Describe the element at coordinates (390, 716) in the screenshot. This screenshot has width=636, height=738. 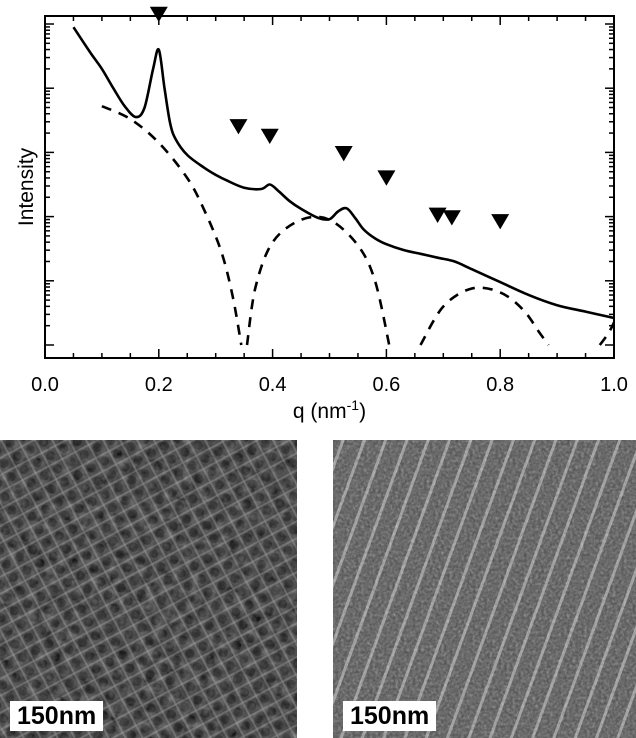
I see `scale-bar-label-right: 150nm` at that location.